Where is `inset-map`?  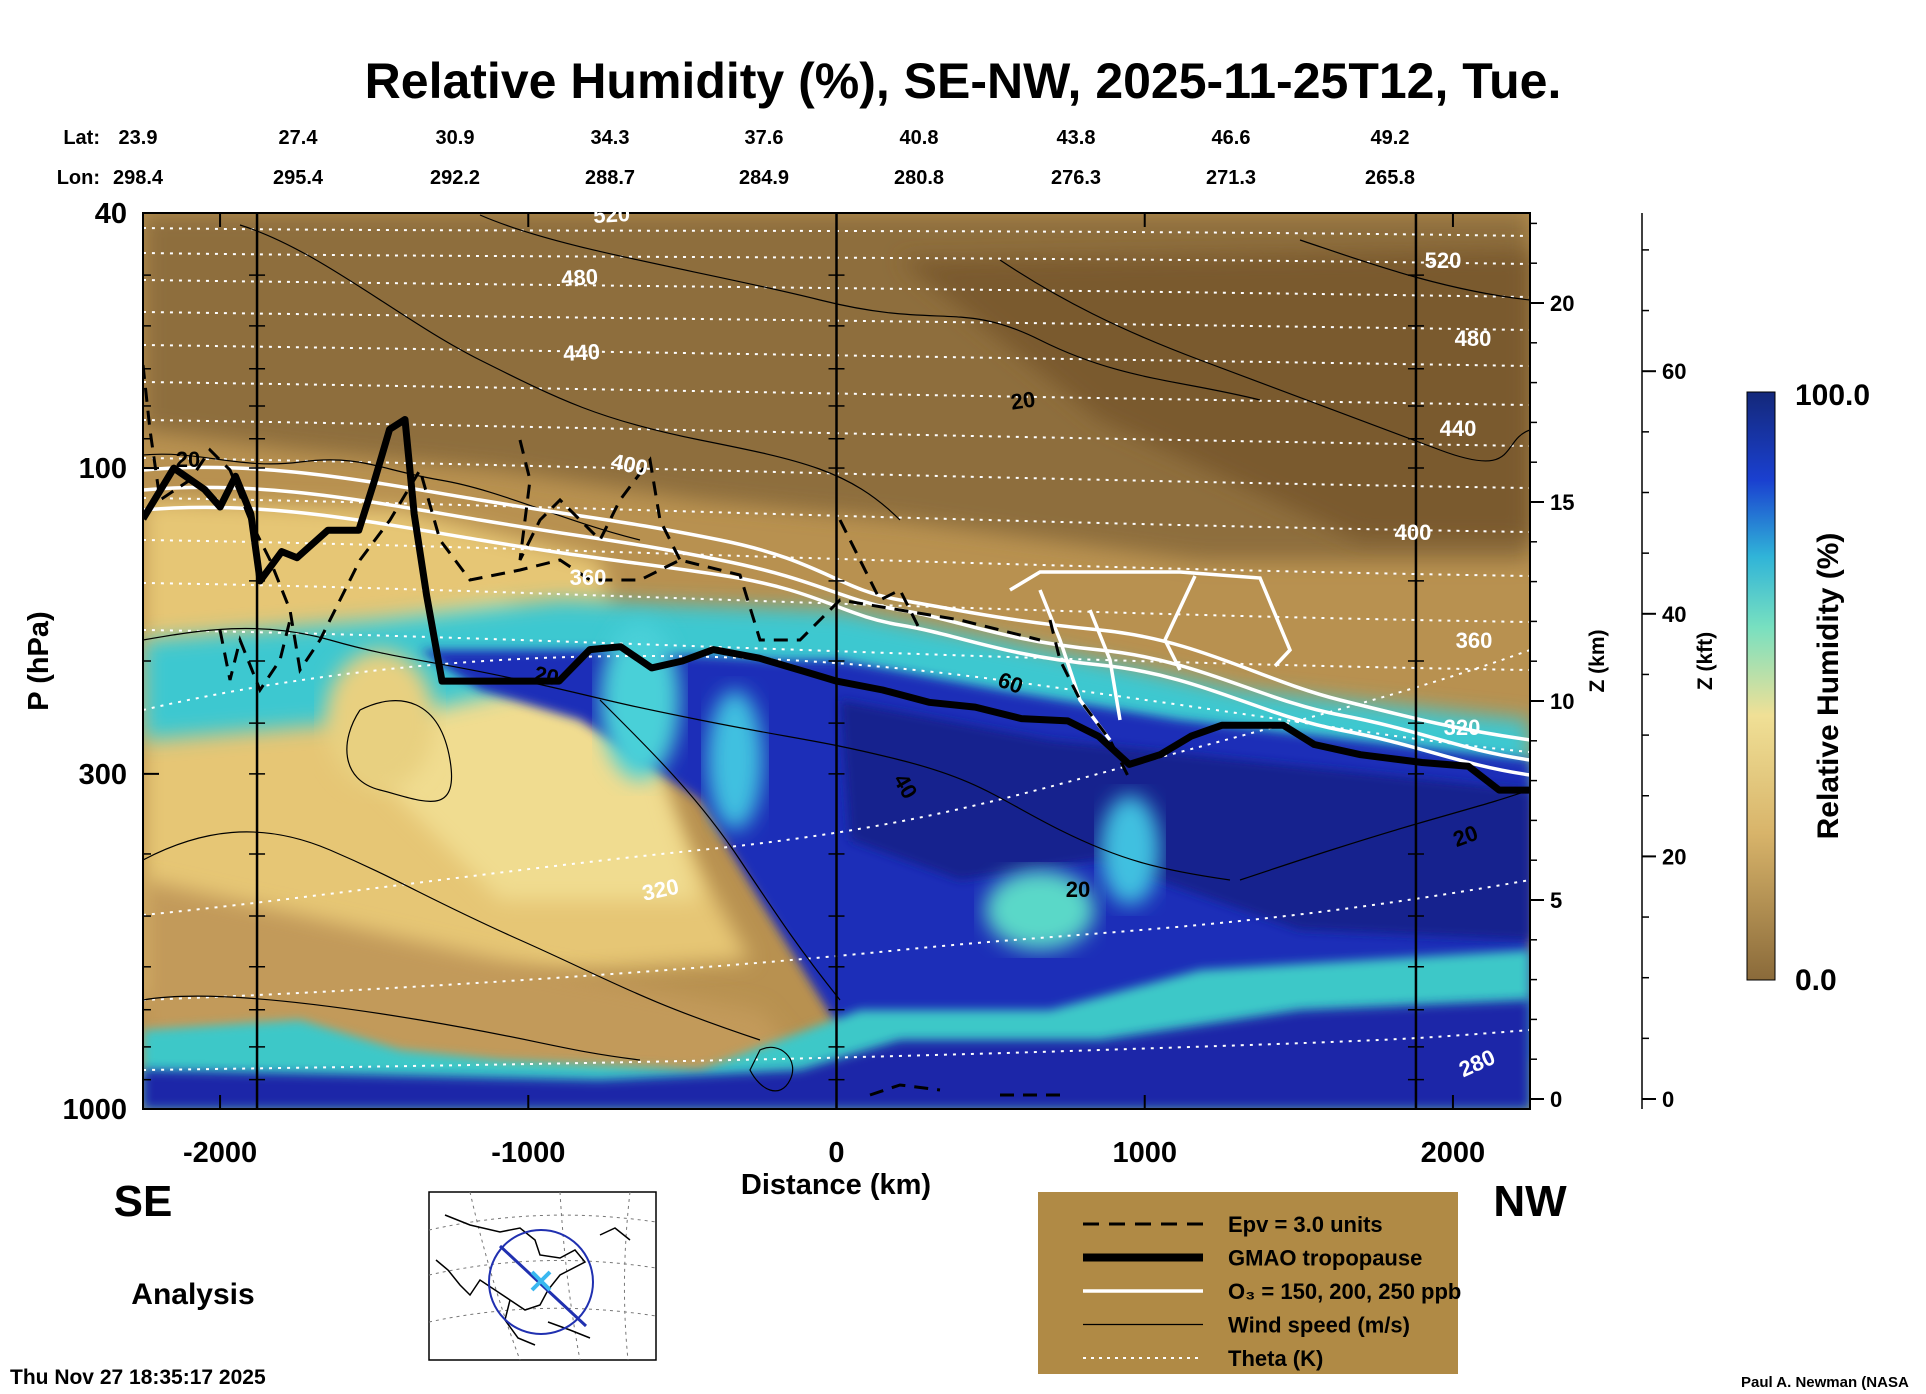 inset-map is located at coordinates (542, 1276).